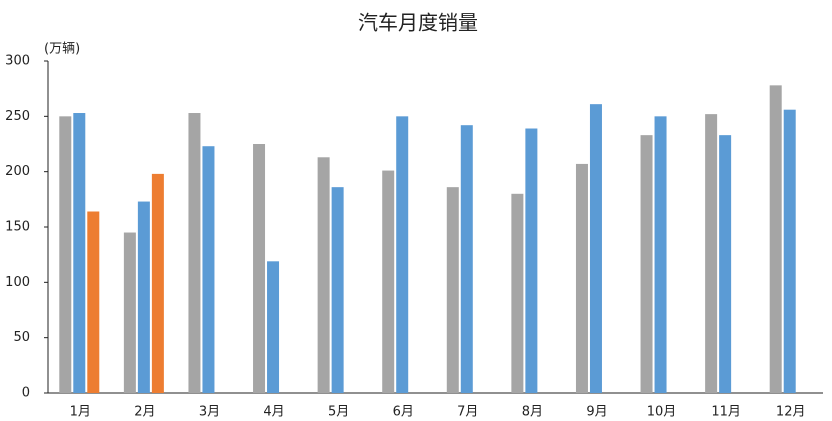  What do you see at coordinates (467, 412) in the screenshot?
I see `x-tick-label: 7月` at bounding box center [467, 412].